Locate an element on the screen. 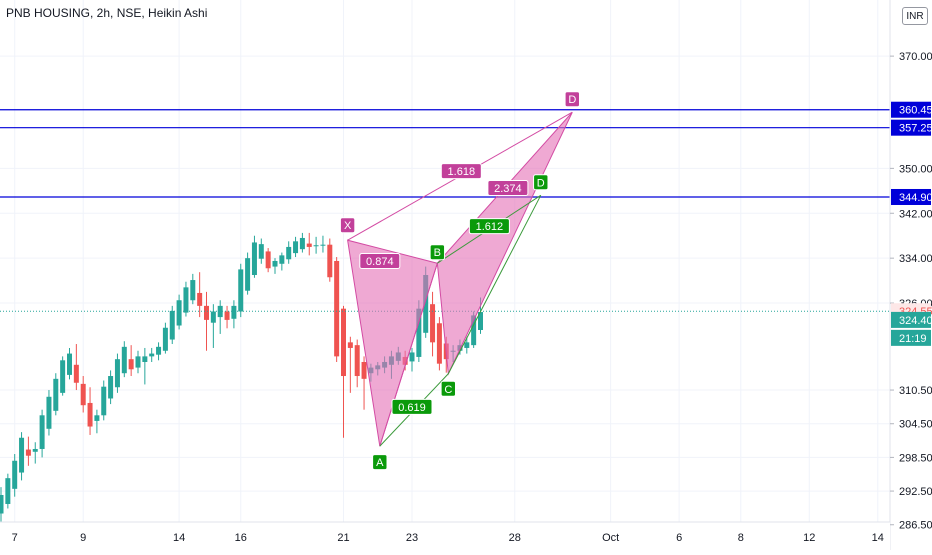 The height and width of the screenshot is (555, 932). pivot-label-d2: D is located at coordinates (541, 182).